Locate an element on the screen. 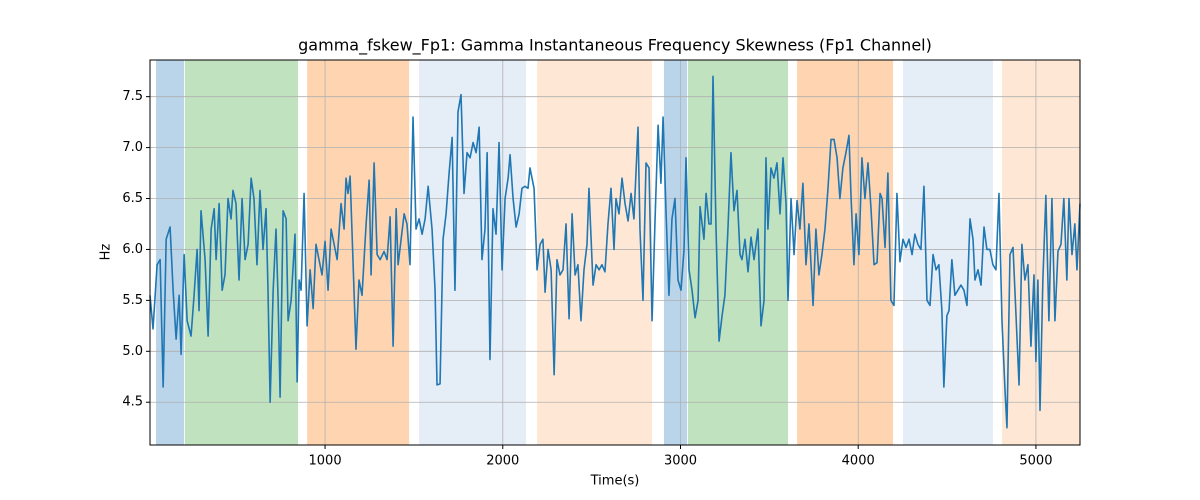 This screenshot has width=1200, height=500. x-tick-label: 4000 is located at coordinates (858, 461).